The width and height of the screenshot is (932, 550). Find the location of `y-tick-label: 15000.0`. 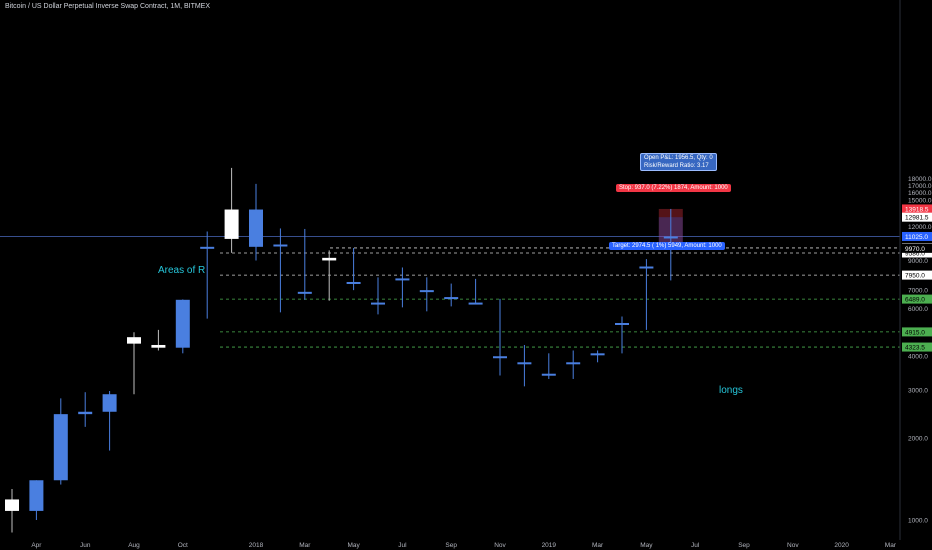

y-tick-label: 15000.0 is located at coordinates (920, 201).